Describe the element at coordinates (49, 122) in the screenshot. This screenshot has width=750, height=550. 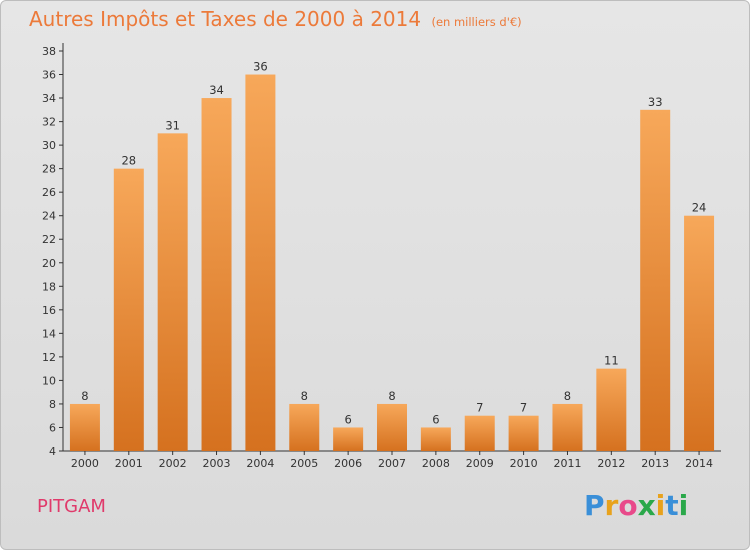
I see `y-tick-label: 32` at that location.